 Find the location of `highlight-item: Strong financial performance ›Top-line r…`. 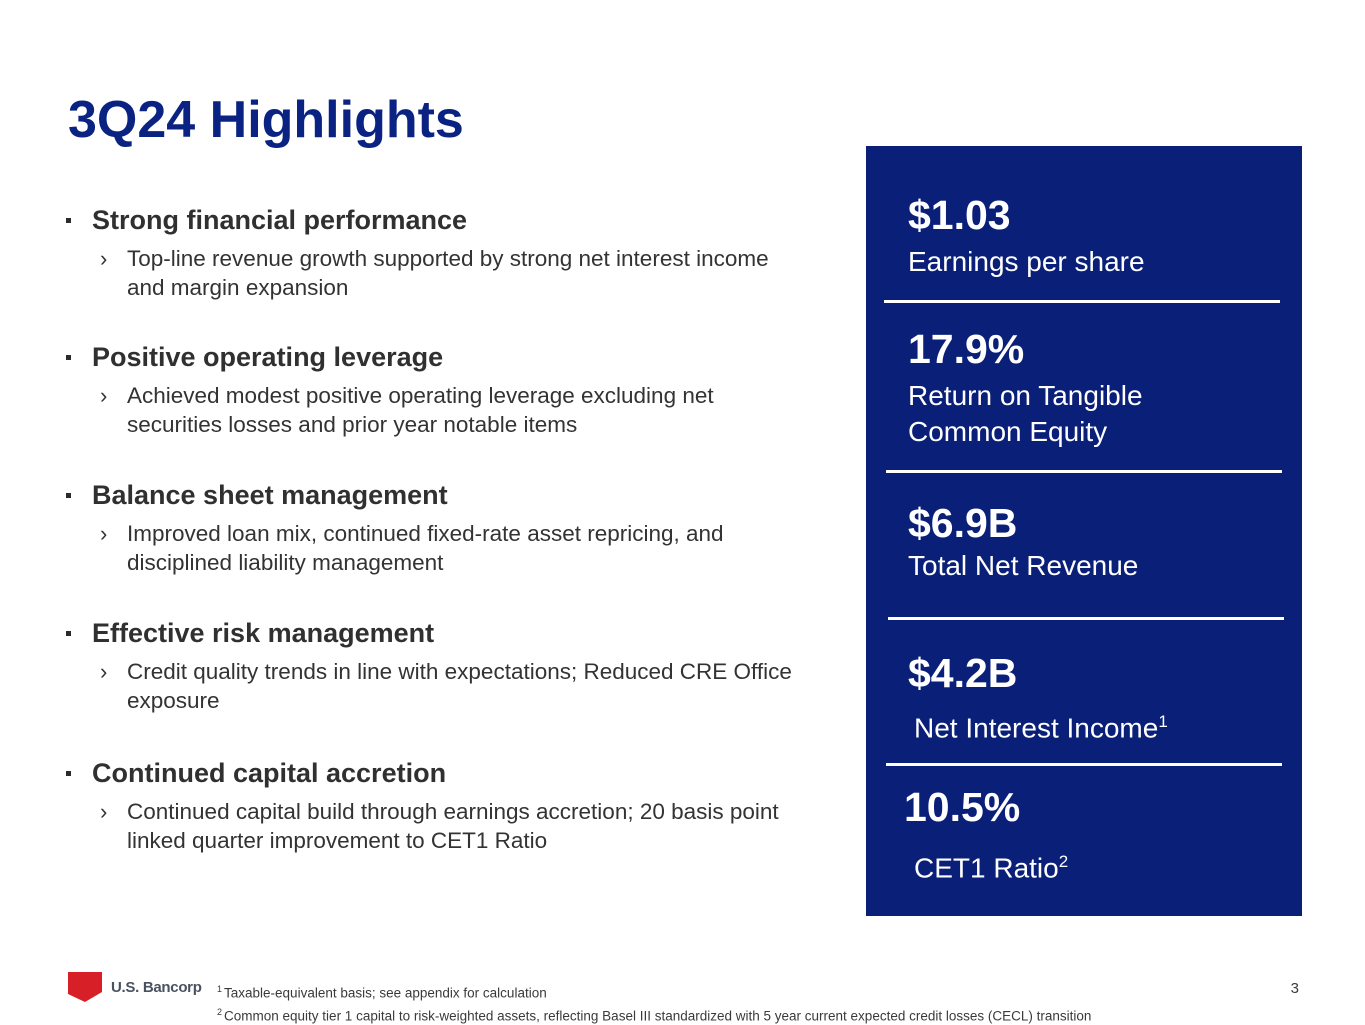

highlight-item: Strong financial performance ›Top-line r… is located at coordinates (436, 253).